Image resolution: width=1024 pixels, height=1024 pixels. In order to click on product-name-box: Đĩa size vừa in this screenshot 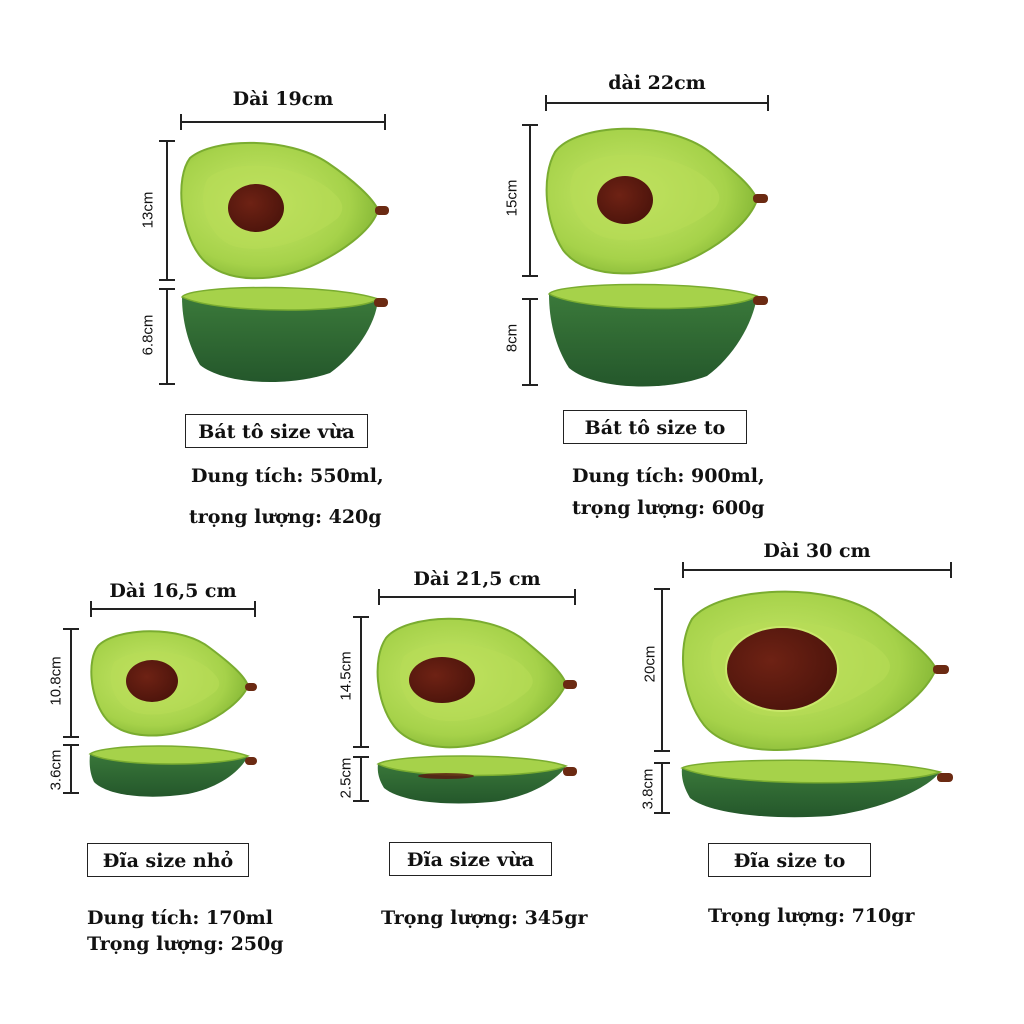, I will do `click(470, 859)`.